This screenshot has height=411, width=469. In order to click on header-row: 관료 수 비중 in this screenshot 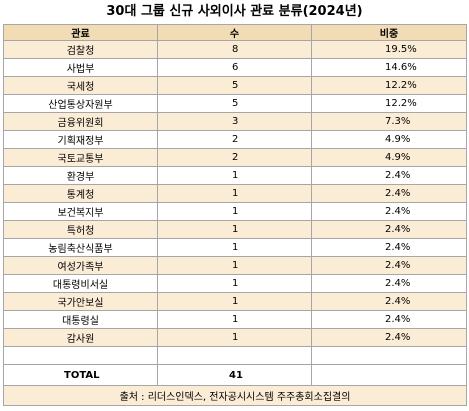, I will do `click(235, 32)`.